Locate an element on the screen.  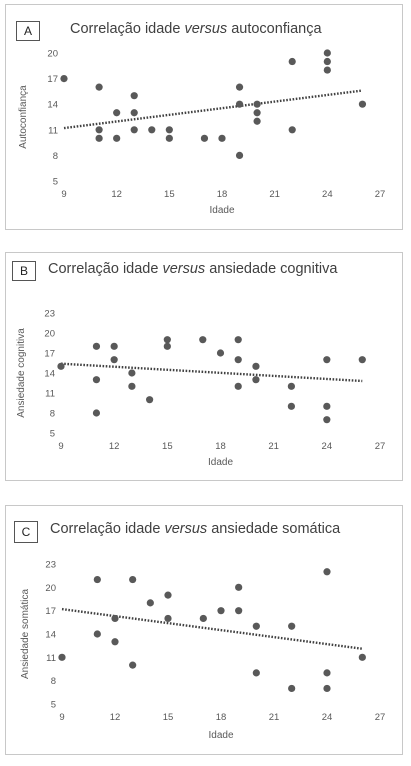
chart-title-b-part2: ansiedade cognitiva is located at coordinates (271, 269).